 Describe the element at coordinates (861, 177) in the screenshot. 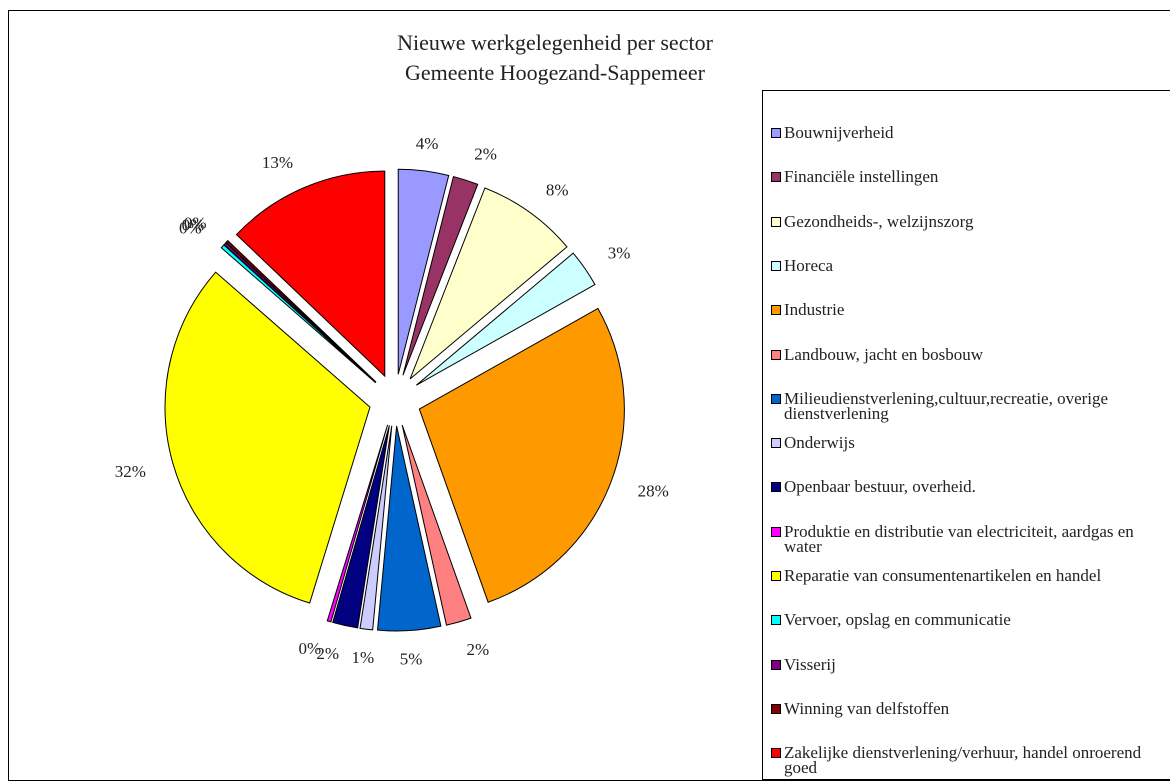

I see `legend-label: Financiële instellingen` at that location.